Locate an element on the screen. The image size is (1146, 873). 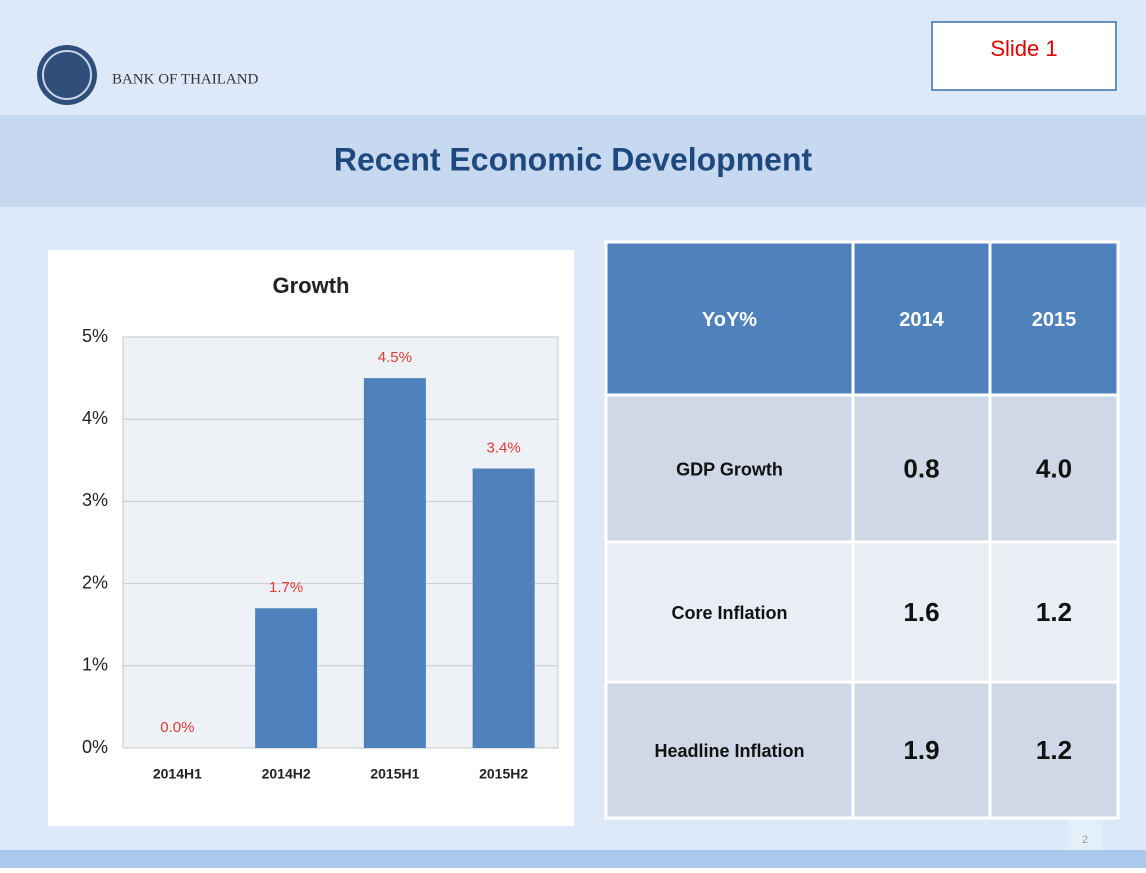
y-tick-label: 2% is located at coordinates (95, 582).